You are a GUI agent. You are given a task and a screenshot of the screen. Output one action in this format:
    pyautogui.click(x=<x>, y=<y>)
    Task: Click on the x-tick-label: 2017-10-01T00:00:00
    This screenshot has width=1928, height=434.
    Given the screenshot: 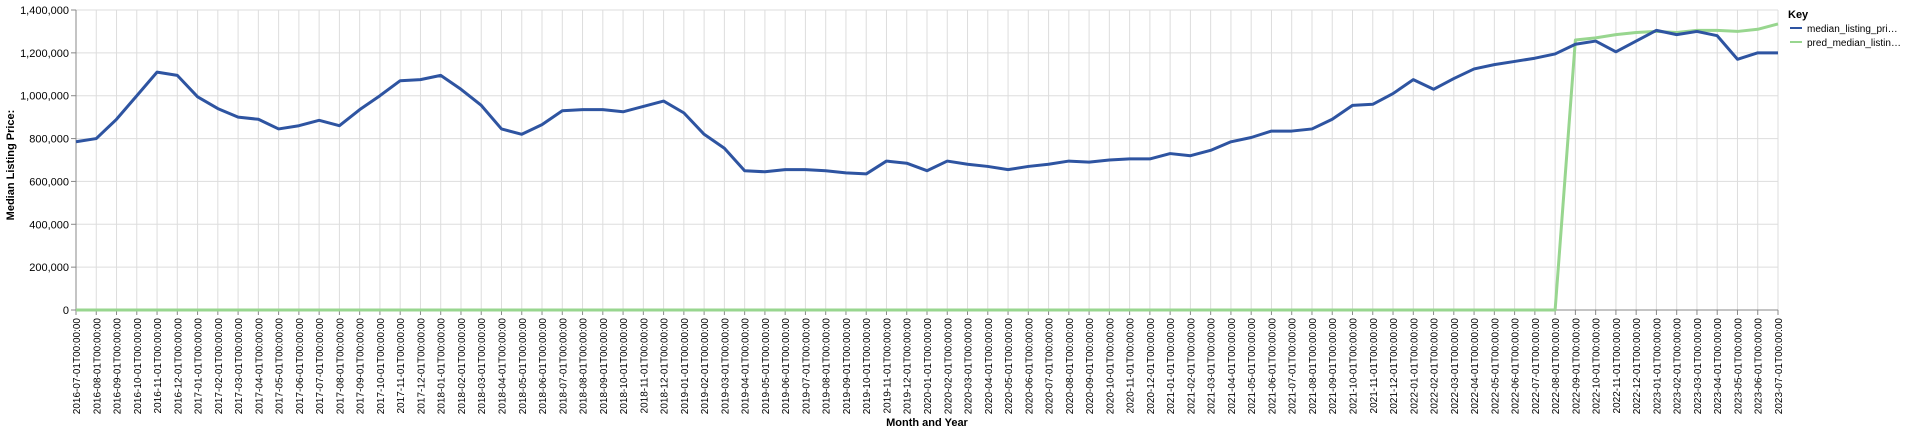 What is the action you would take?
    pyautogui.click(x=381, y=366)
    